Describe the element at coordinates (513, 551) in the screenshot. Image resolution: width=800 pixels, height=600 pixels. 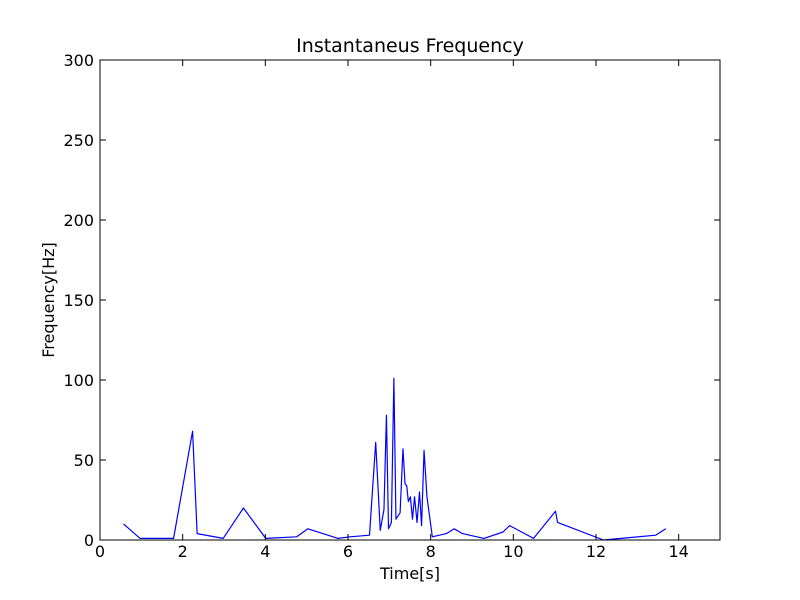
I see `x-tick-label: 10` at that location.